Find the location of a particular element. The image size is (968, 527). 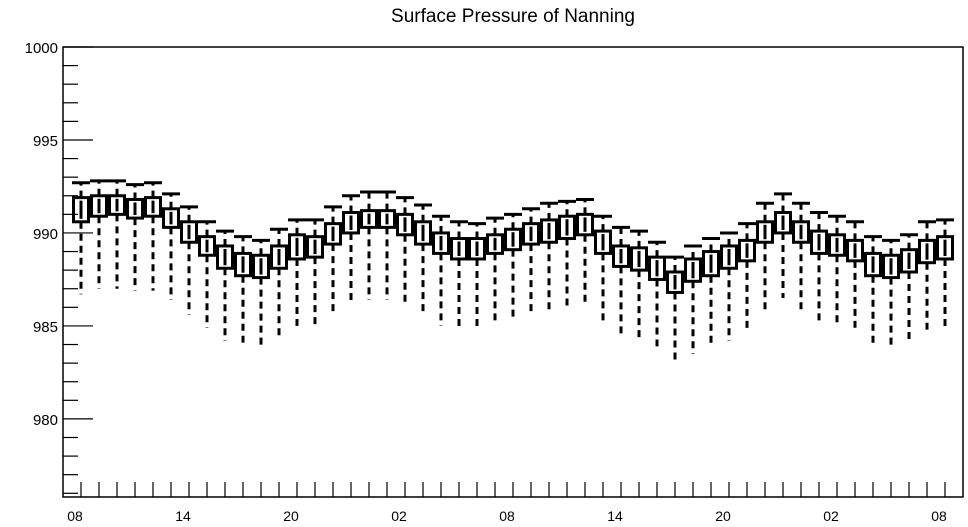

chart-title: Surface Pressure of Nanning is located at coordinates (513, 16).